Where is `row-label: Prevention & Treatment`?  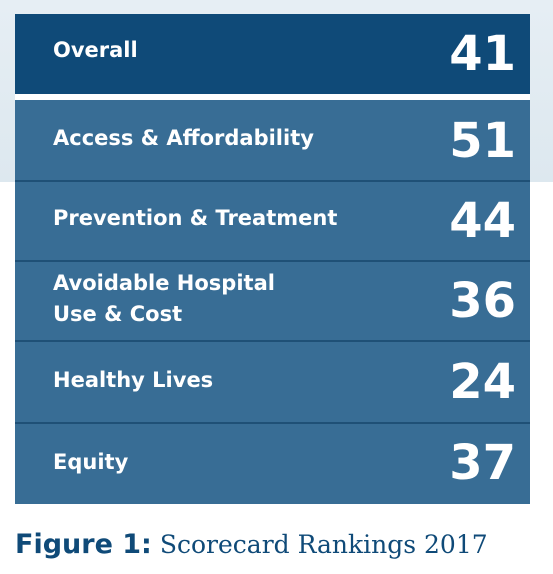
row-label: Prevention & Treatment is located at coordinates (195, 218).